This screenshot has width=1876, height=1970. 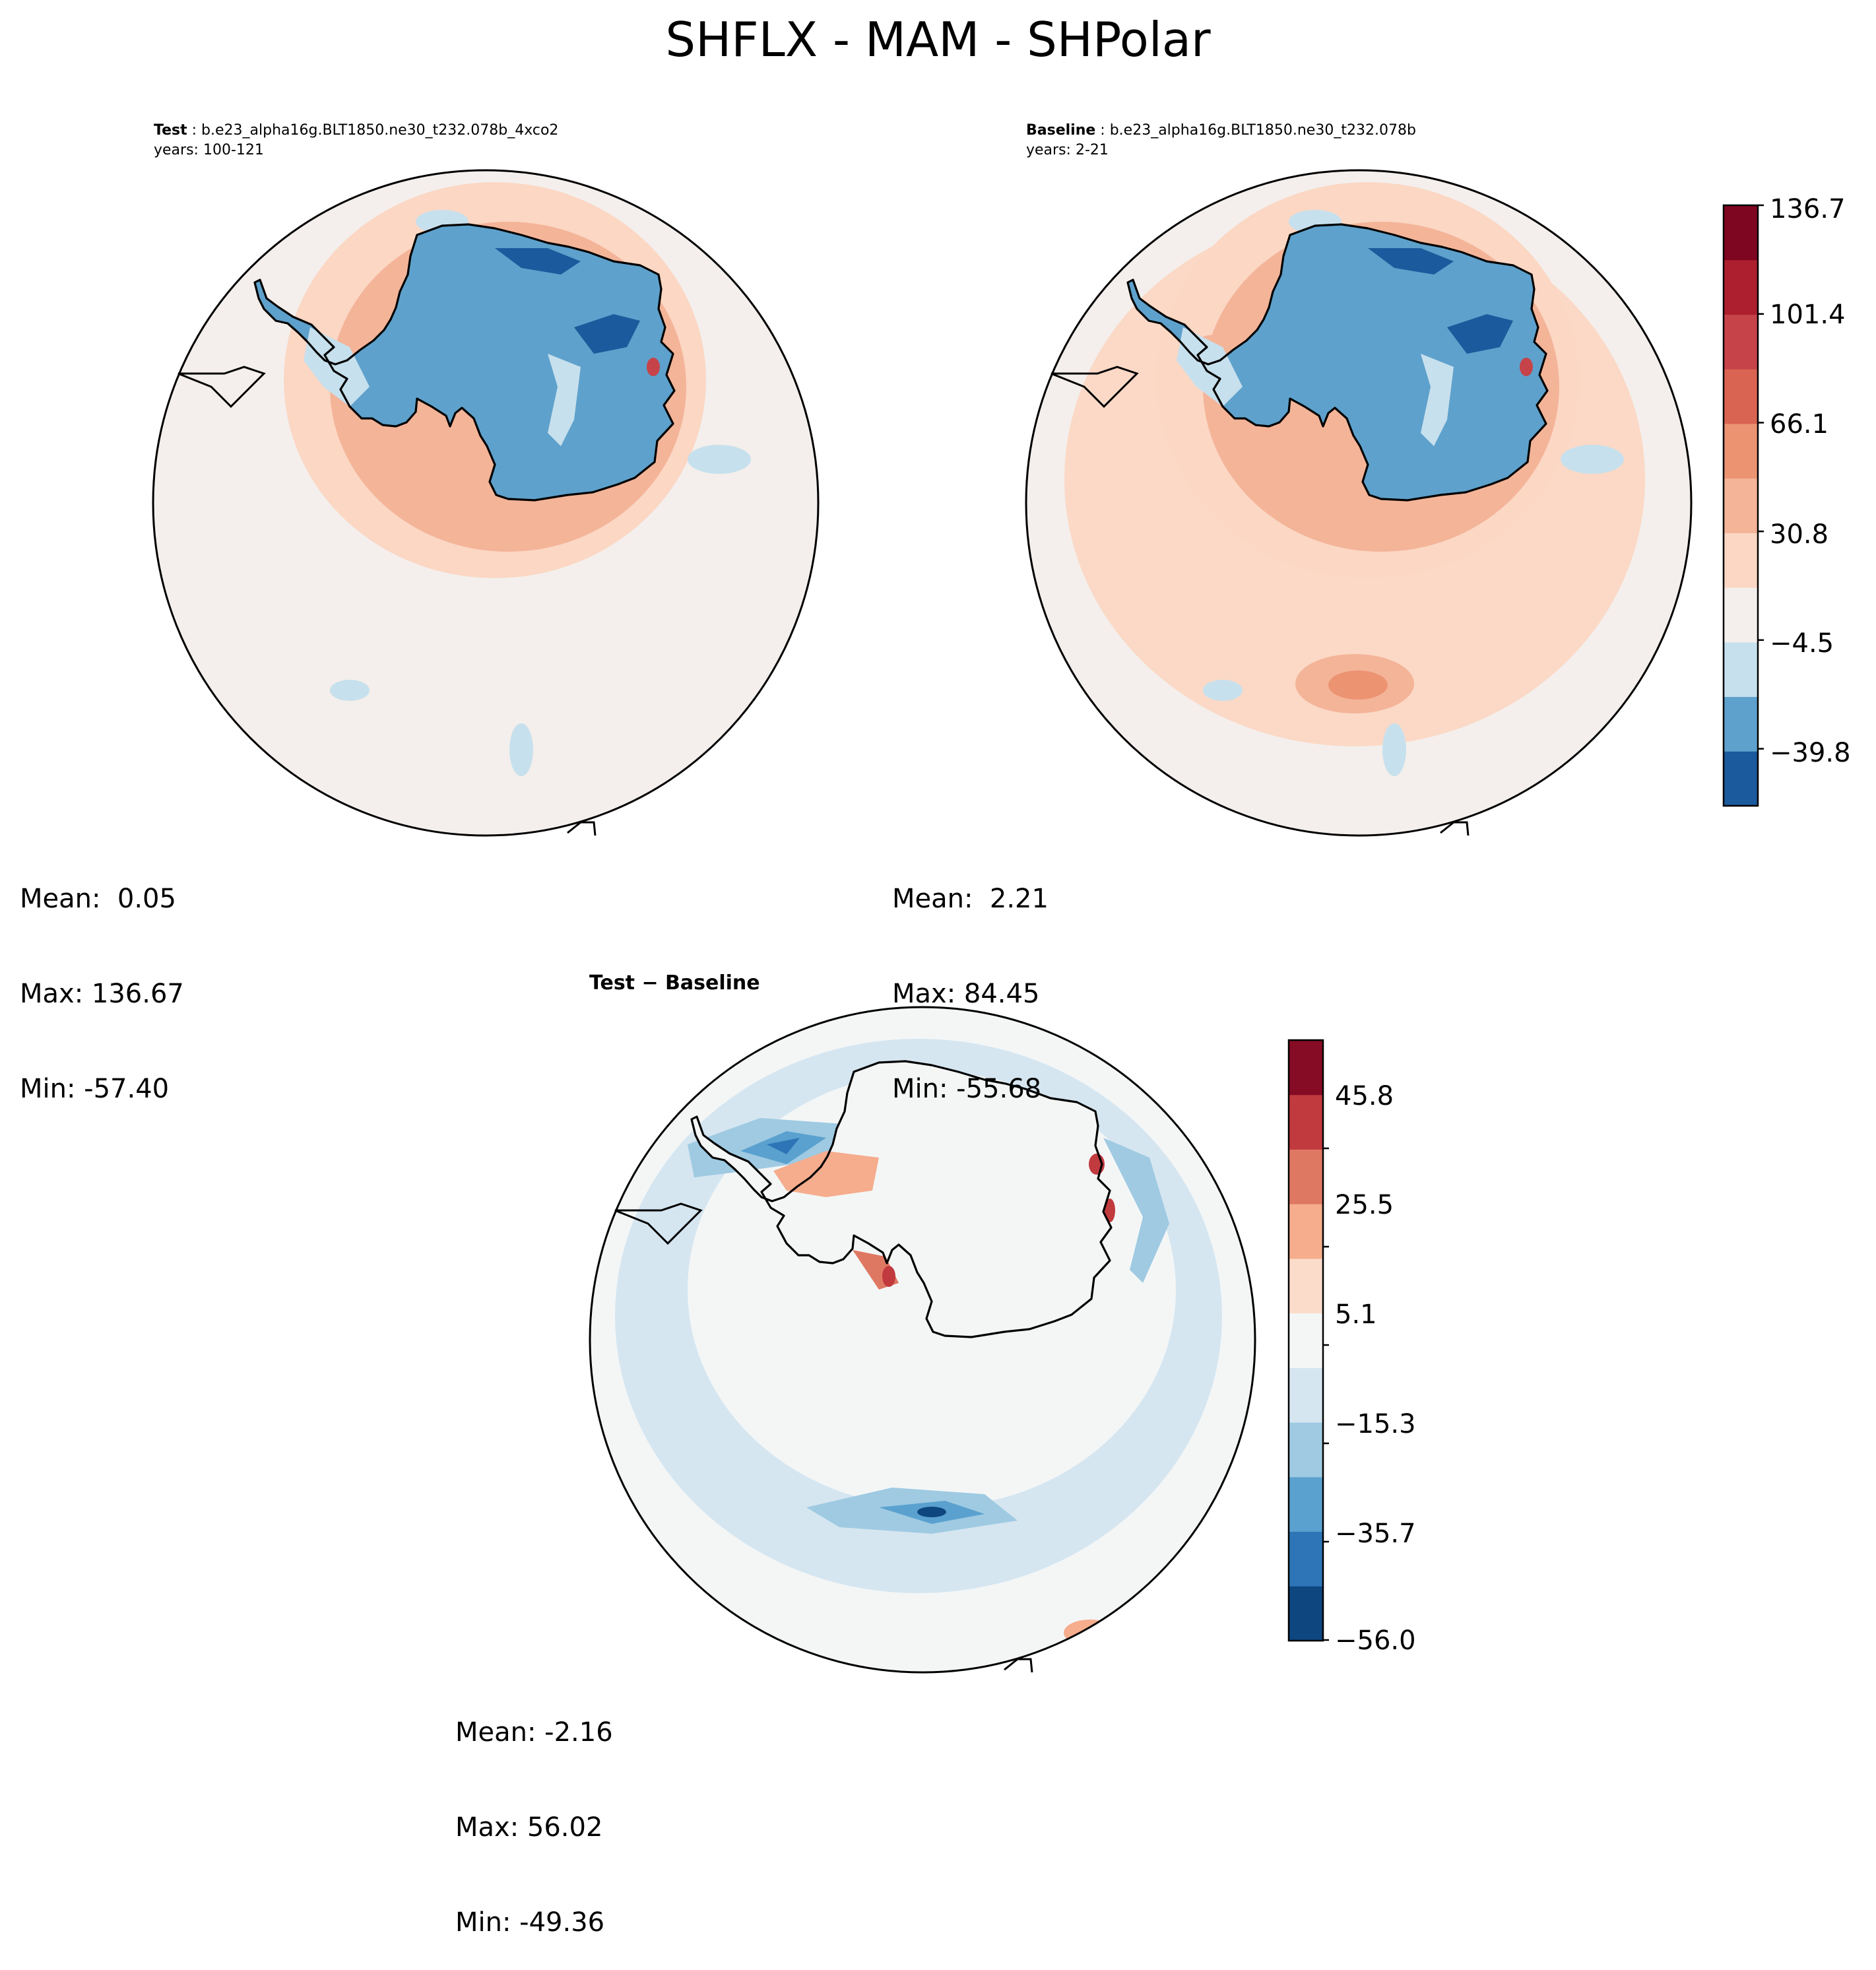 What do you see at coordinates (1375, 1424) in the screenshot?
I see `diff-cbar-tick-label: −15.3` at bounding box center [1375, 1424].